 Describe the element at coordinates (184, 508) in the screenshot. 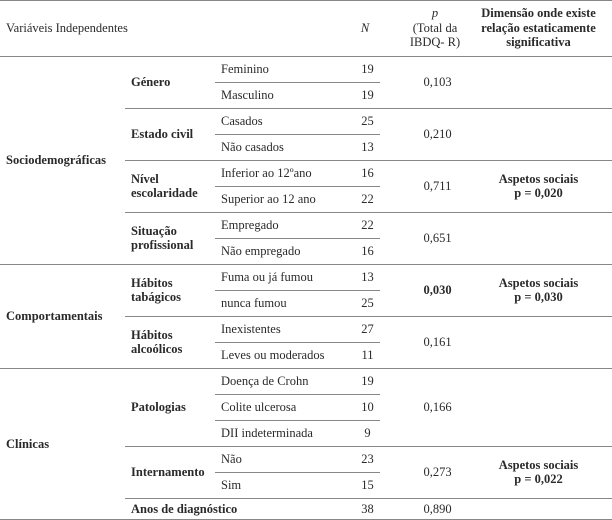

I see `subgroup-label: Anos de diagnóstico` at that location.